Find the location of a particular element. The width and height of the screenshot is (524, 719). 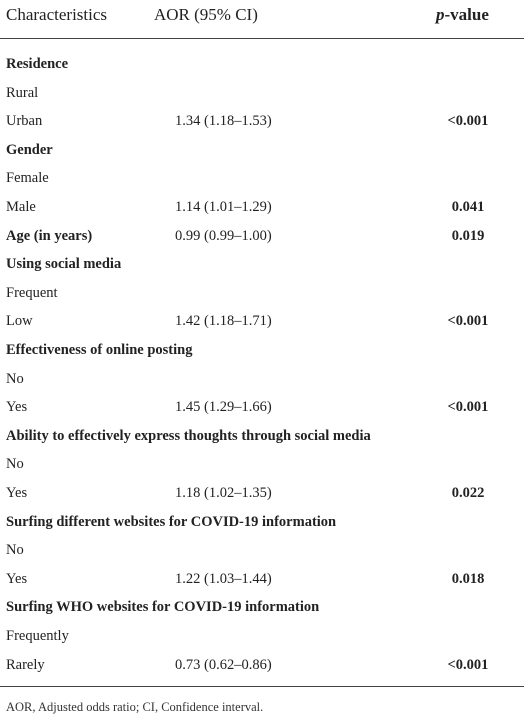

aor-value: 0.99 (0.99–1.00) is located at coordinates (223, 235).